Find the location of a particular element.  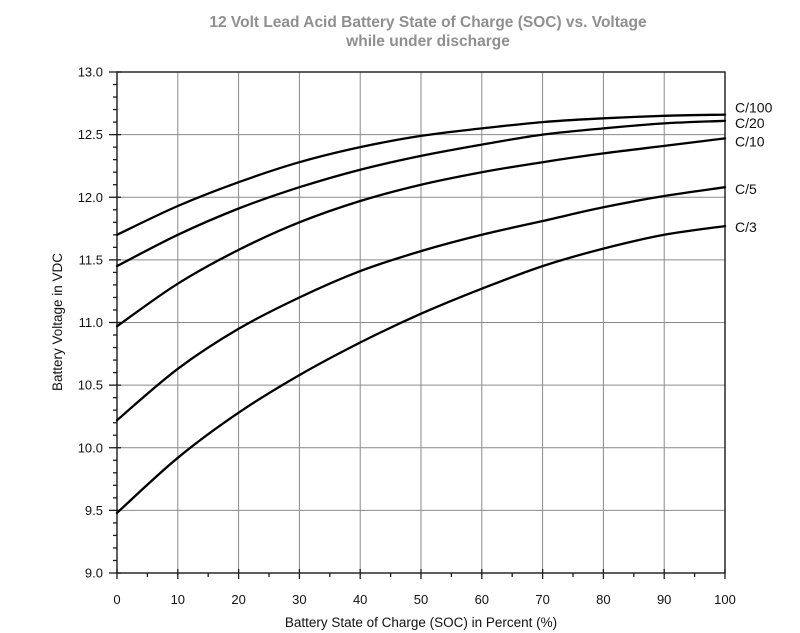

x-tick-label: 70 is located at coordinates (542, 599).